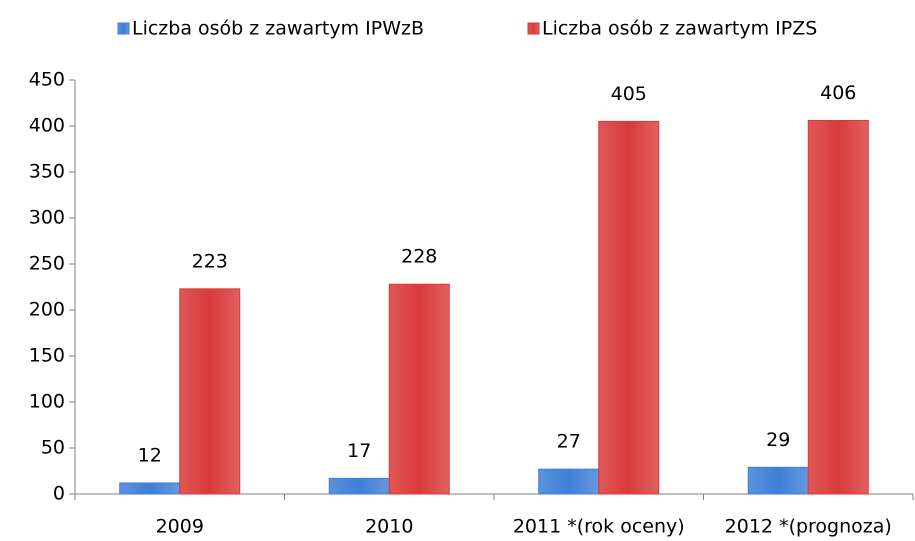 The image size is (915, 541). Describe the element at coordinates (569, 442) in the screenshot. I see `data-label: 27` at that location.